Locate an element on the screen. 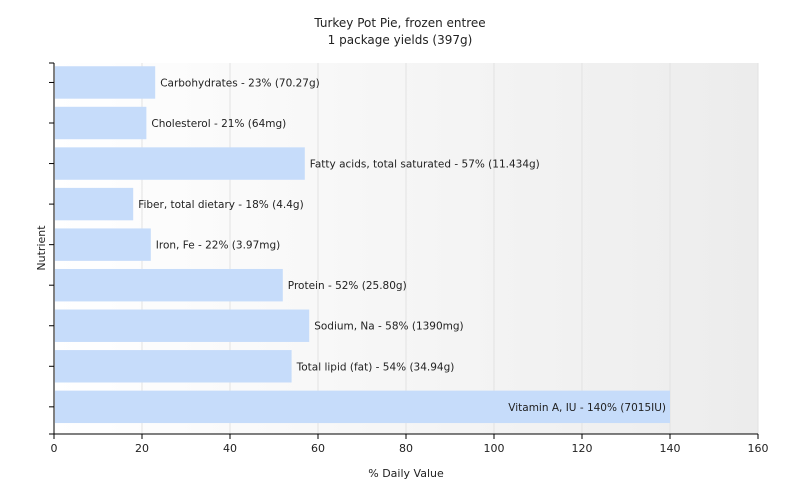  bar-label: Total lipid (fat) - 54% (34.94g) is located at coordinates (375, 367).